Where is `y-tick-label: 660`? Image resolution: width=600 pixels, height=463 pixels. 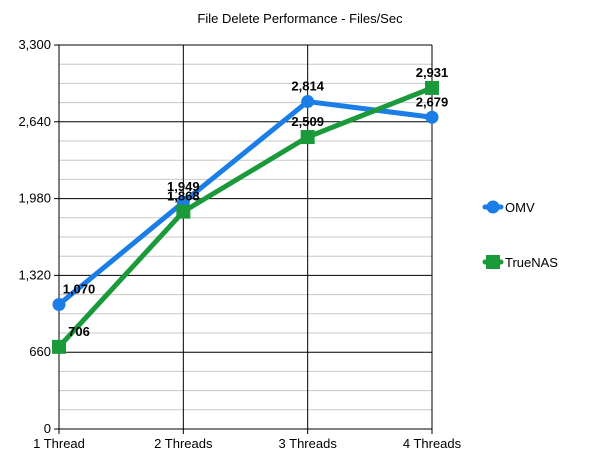
y-tick-label: 660 is located at coordinates (40, 351).